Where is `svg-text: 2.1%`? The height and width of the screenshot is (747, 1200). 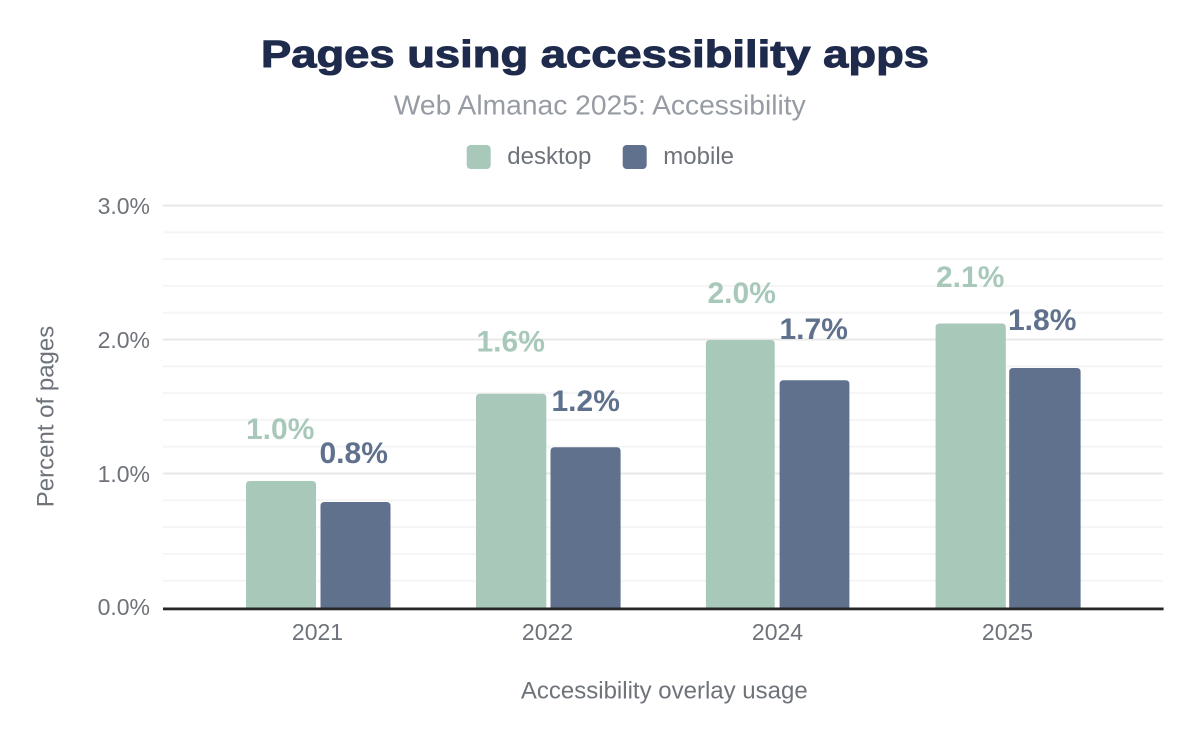 svg-text: 2.1% is located at coordinates (970, 277).